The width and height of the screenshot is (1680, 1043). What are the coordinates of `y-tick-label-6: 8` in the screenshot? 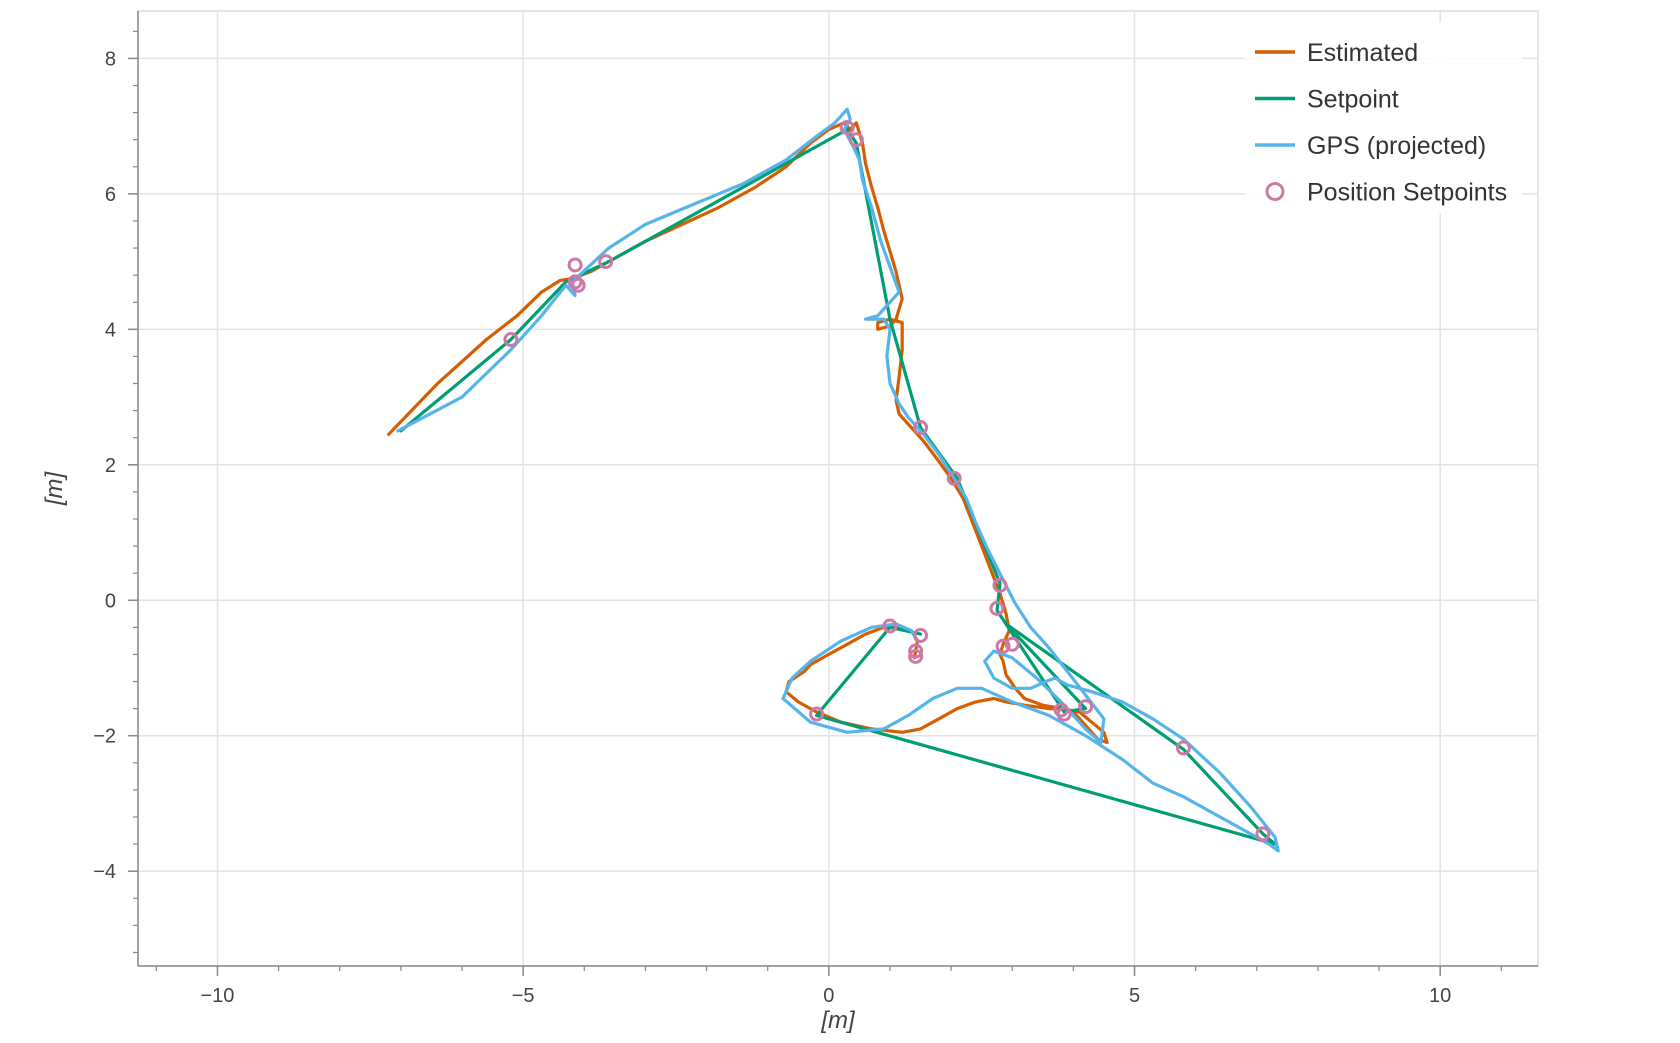 It's located at (110, 59).